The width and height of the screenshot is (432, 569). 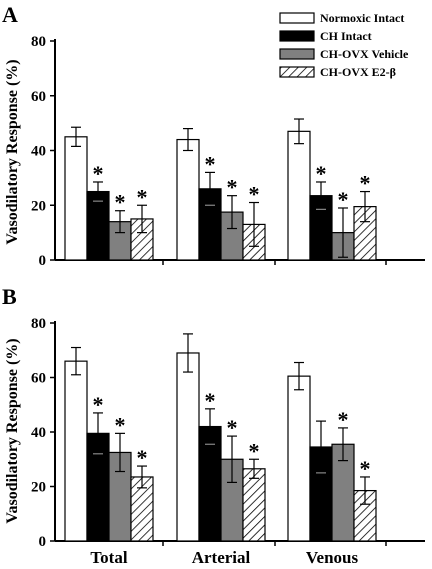 I want to click on panel-b-y-tick-label-80: 80, so click(x=38, y=324).